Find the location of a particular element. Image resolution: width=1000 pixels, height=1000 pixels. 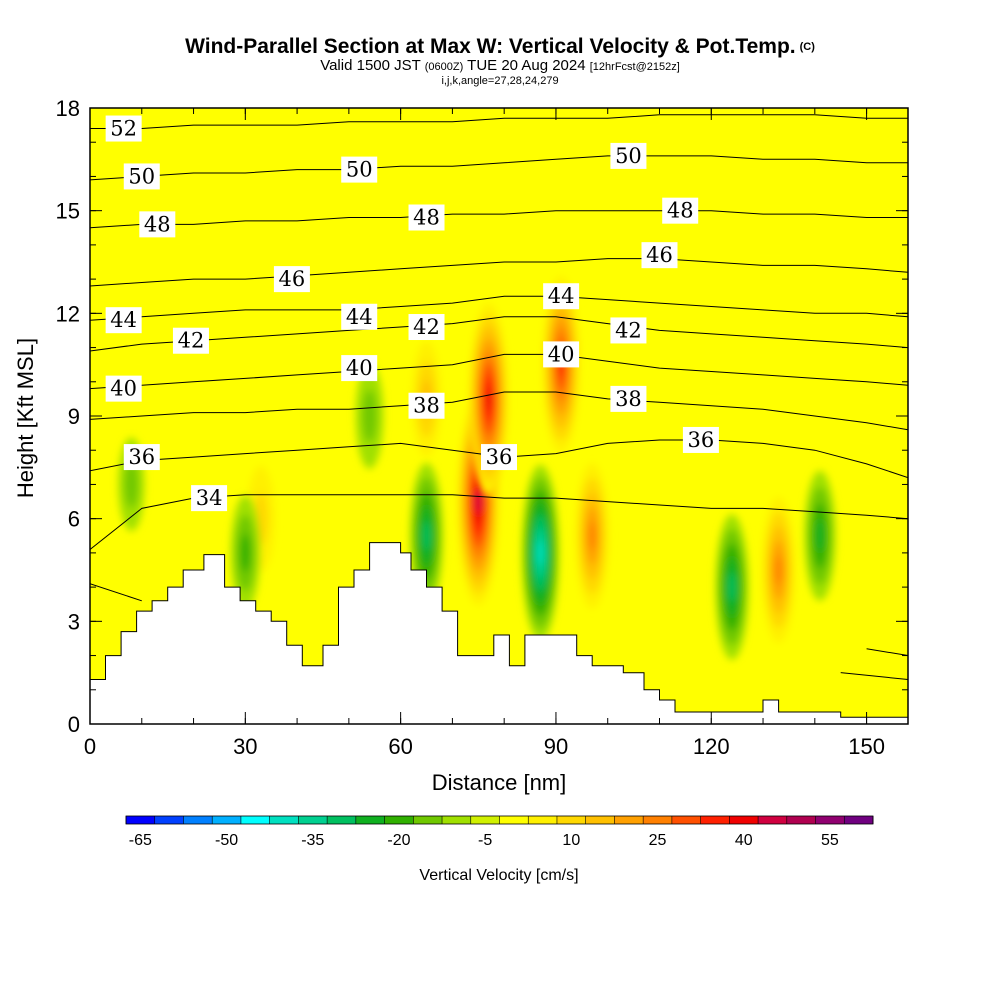

isentrope-label: 34 is located at coordinates (209, 498).